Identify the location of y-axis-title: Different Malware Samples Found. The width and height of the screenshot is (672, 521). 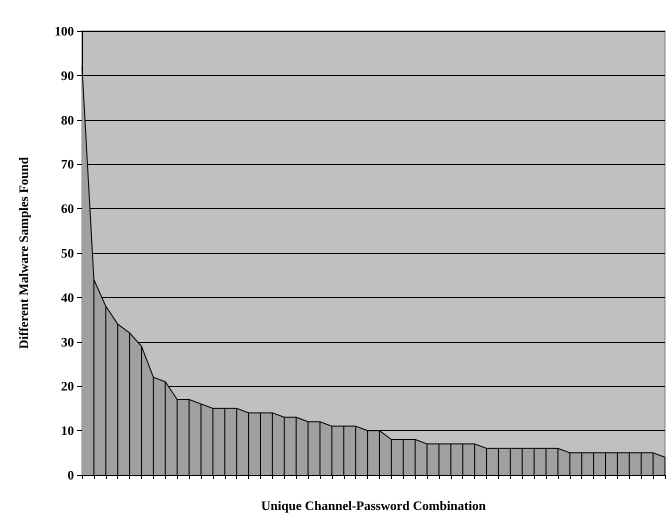
(23, 252).